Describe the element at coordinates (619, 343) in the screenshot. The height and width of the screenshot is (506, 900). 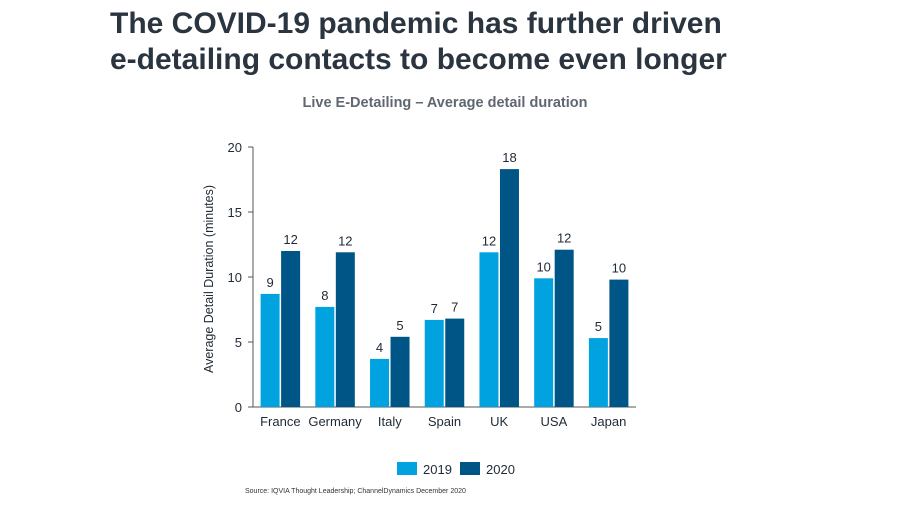
I see `bar-2020-japan` at that location.